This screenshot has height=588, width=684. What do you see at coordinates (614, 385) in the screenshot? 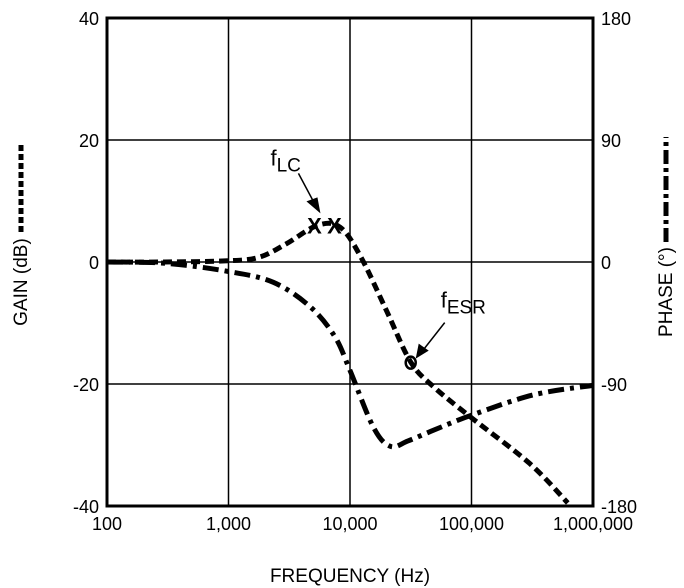
I see `y2-tick-label: -90` at bounding box center [614, 385].